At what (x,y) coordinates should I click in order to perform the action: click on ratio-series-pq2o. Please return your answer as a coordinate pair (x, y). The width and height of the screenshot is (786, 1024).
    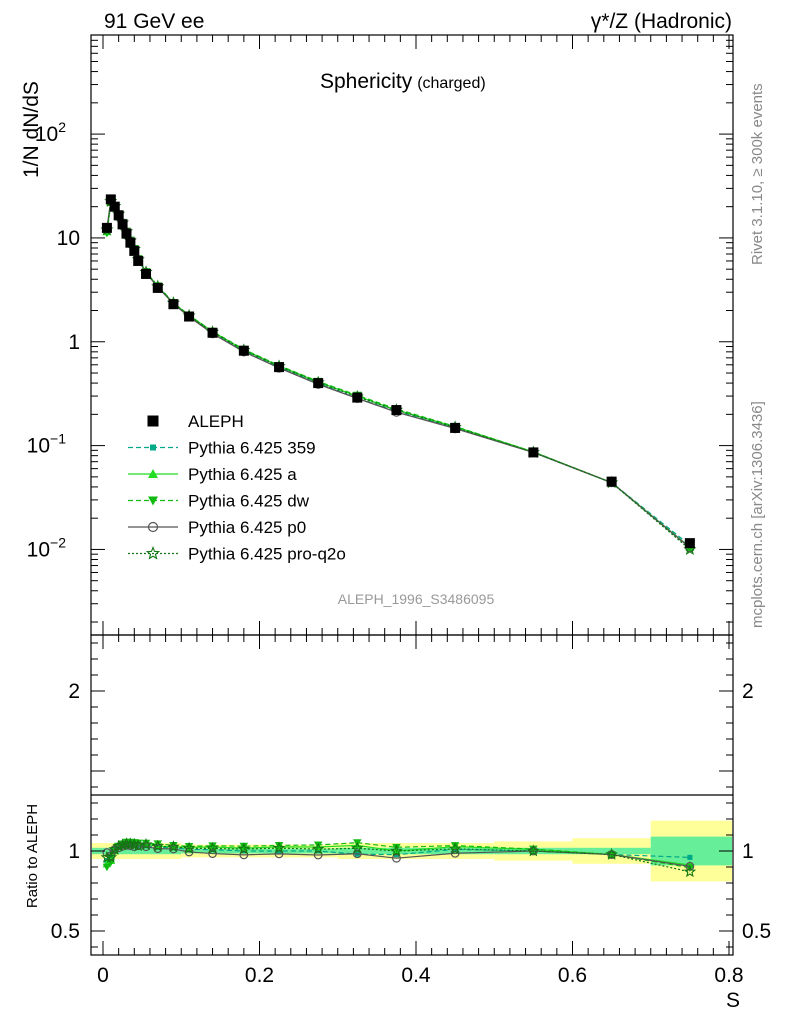
    Looking at the image, I should click on (398, 857).